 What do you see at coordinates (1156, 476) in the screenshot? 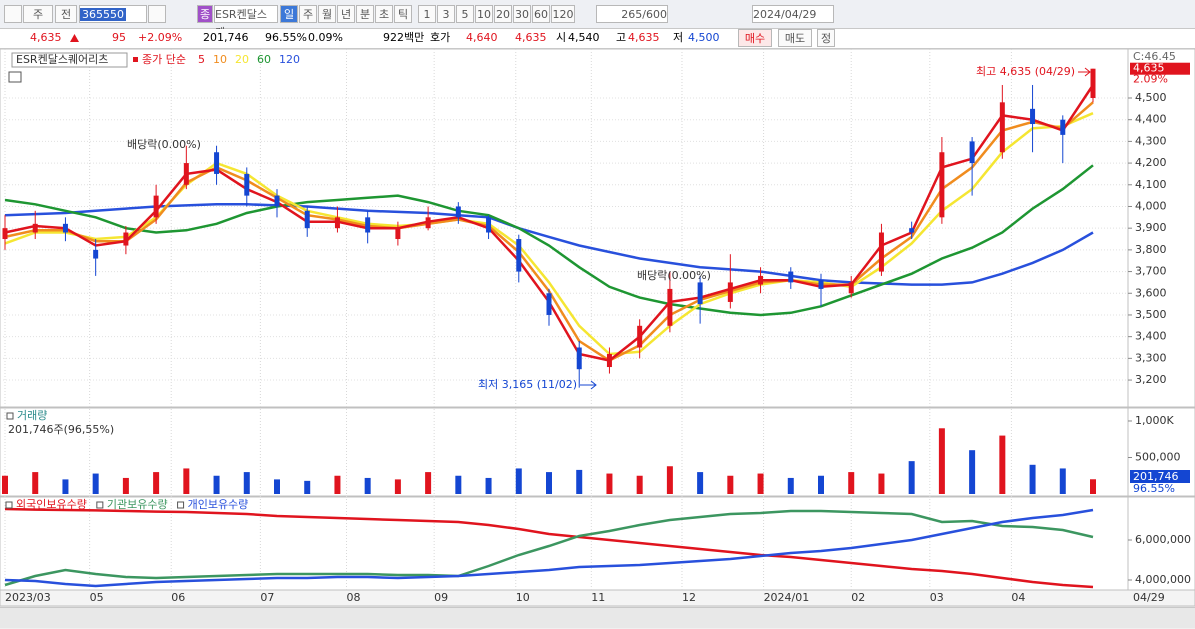
I see `current-label: 201,746` at bounding box center [1156, 476].